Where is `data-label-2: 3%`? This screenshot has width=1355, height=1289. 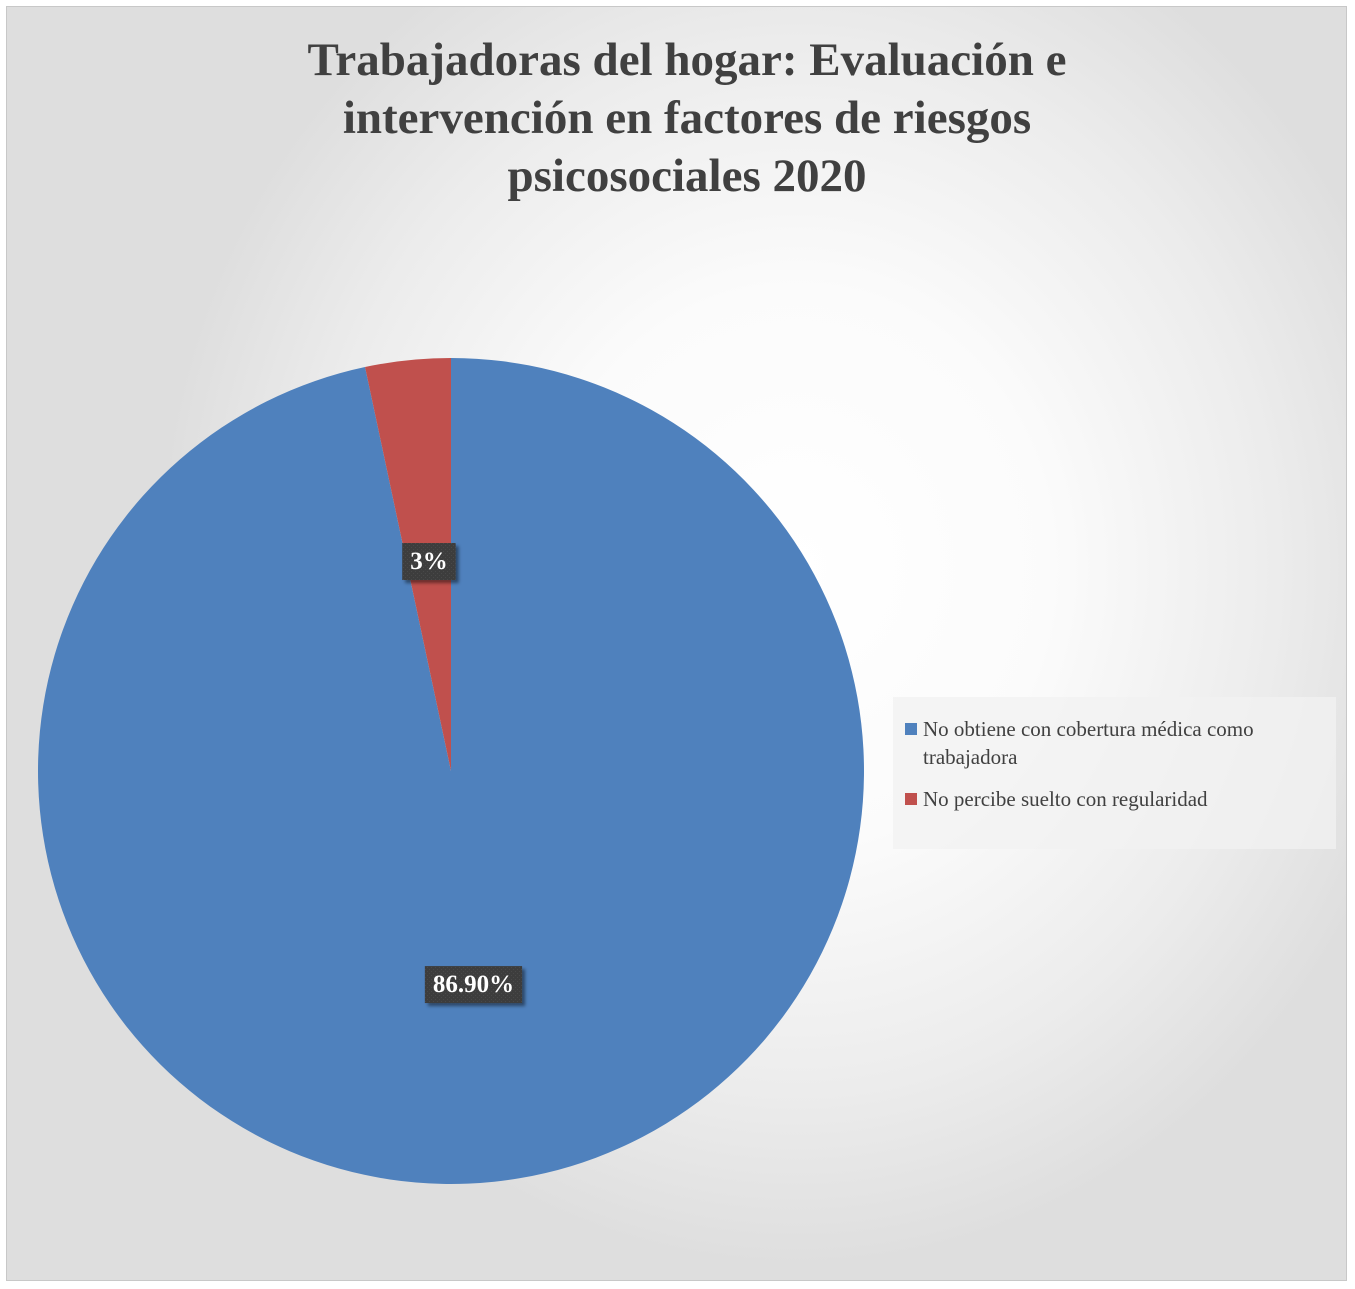
data-label-2: 3% is located at coordinates (429, 562).